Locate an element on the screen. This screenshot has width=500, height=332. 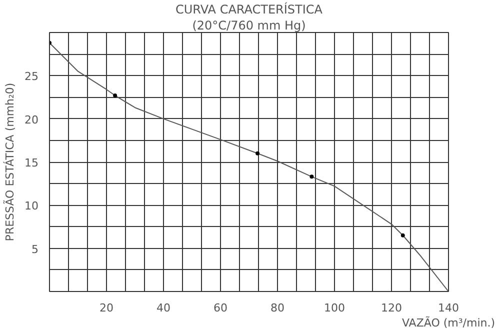
x-tick-label: 120 is located at coordinates (391, 308).